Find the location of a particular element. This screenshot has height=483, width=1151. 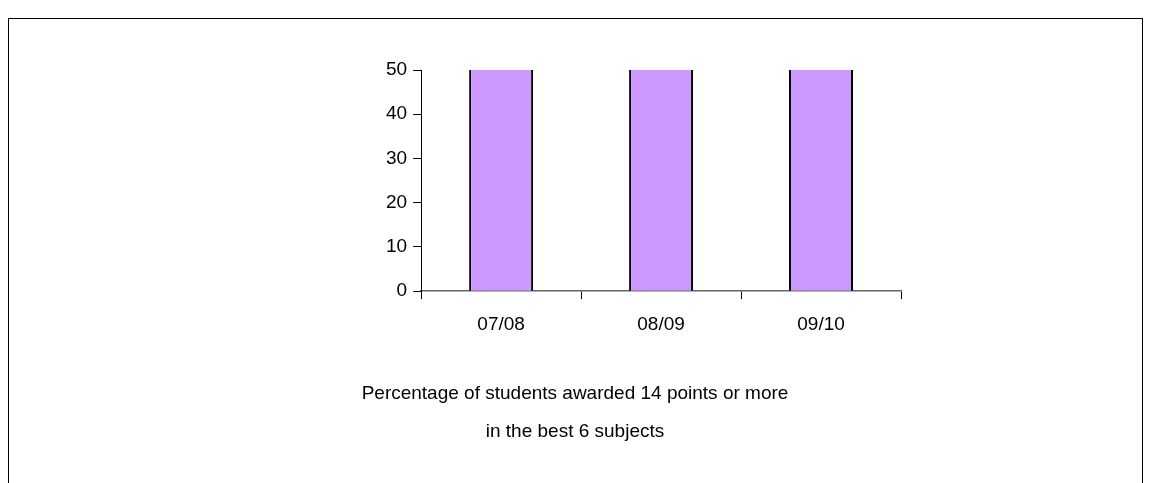

x-tick-label: 09/10 is located at coordinates (821, 323).